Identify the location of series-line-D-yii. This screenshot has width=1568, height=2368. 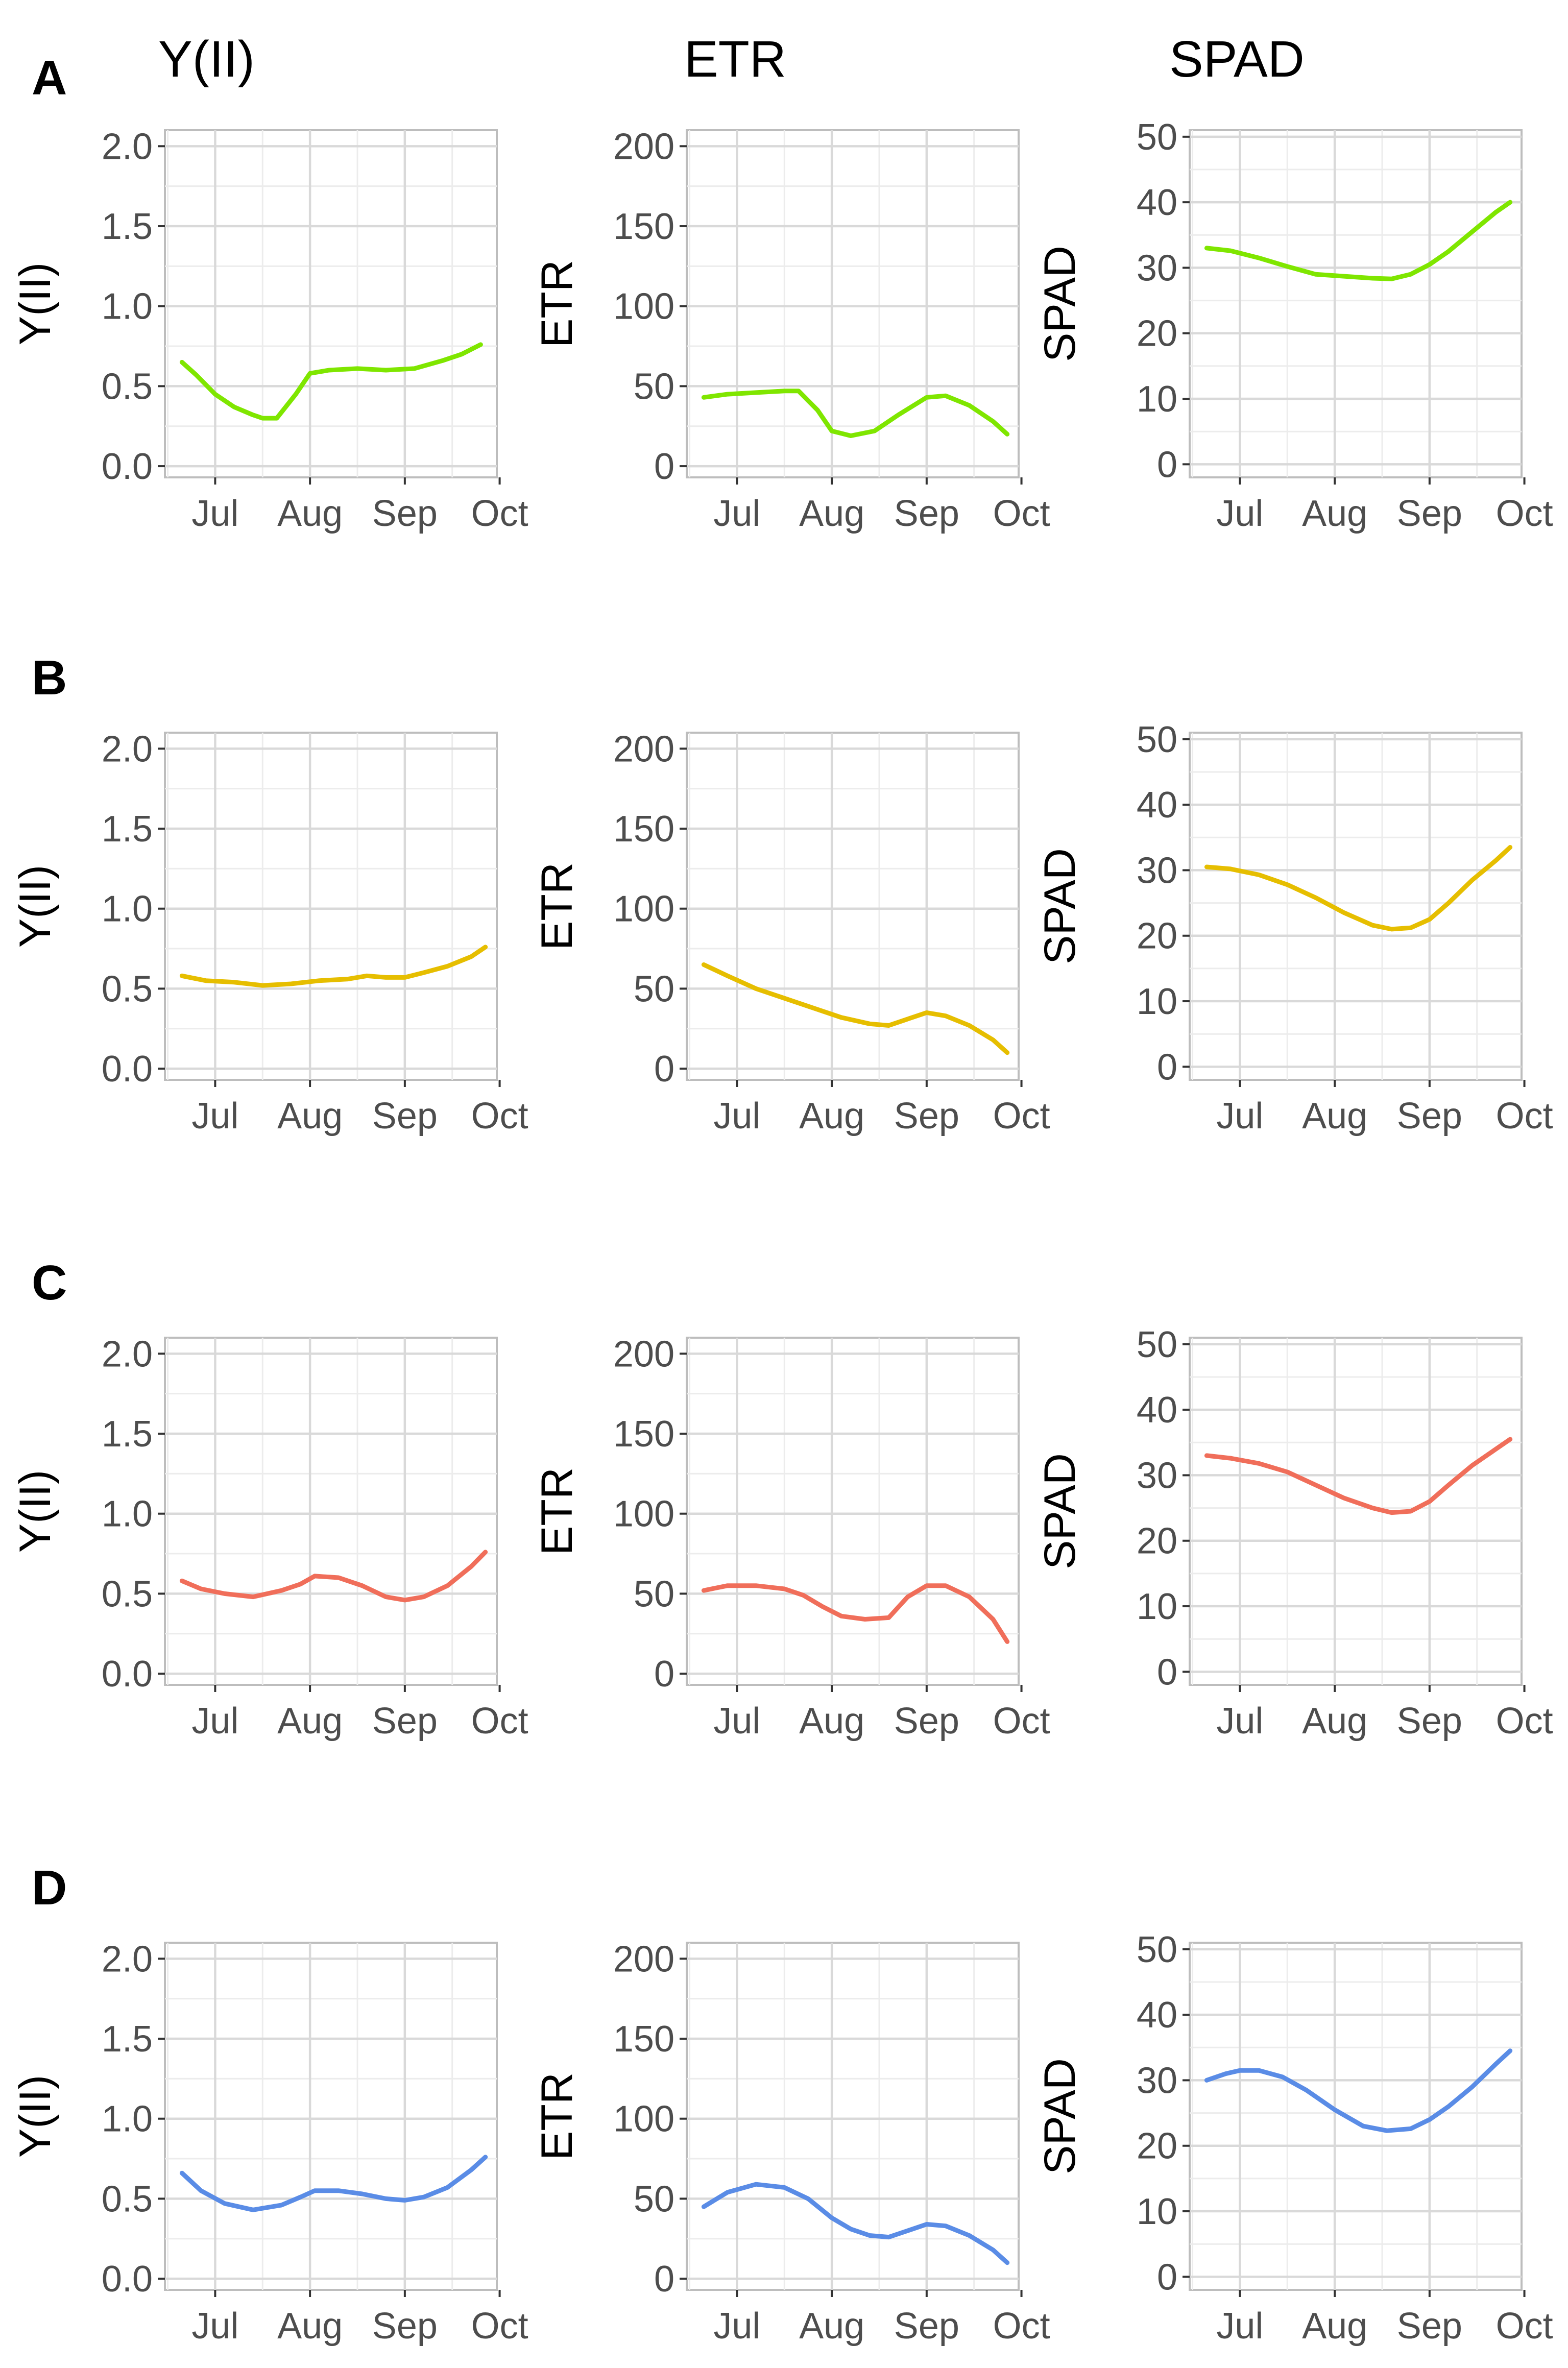
(333, 2183).